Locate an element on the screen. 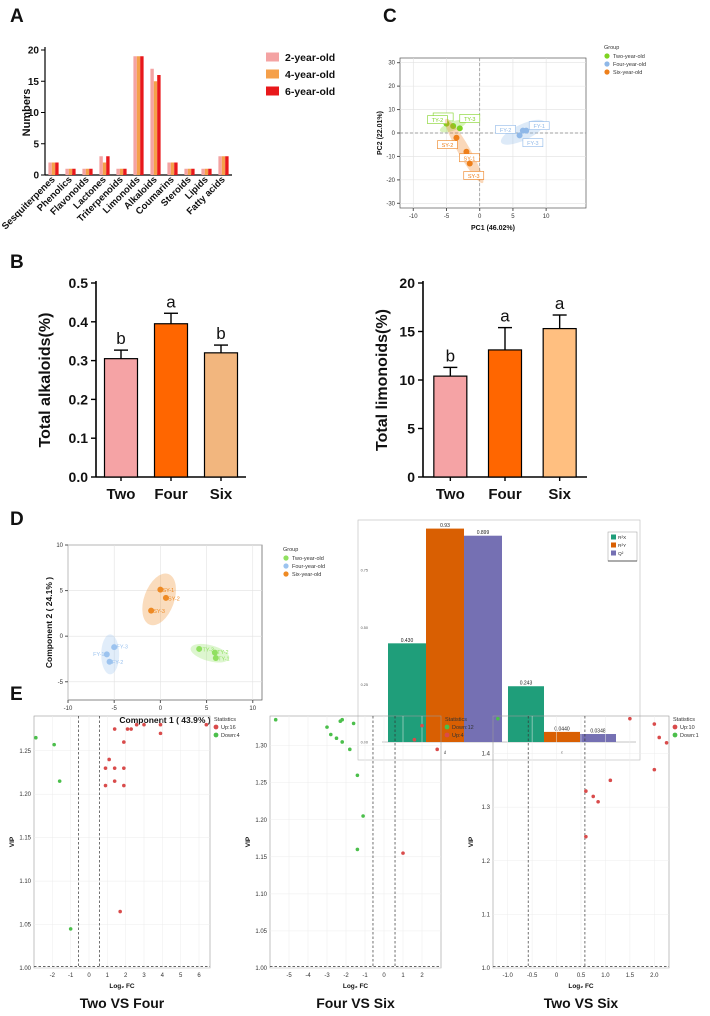 The width and height of the screenshot is (710, 1016). y-axis-title: Numbers is located at coordinates (27, 113).